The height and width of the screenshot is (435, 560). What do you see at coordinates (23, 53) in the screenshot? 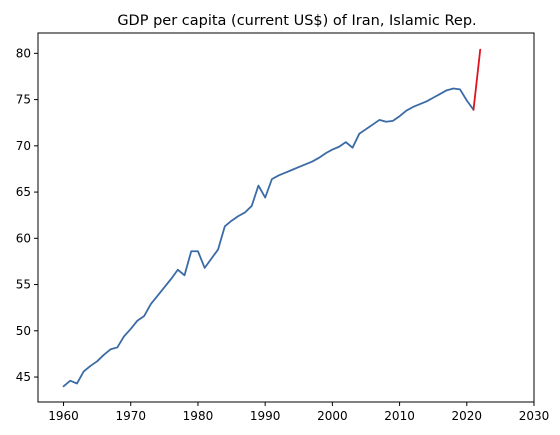
I see `y-tick-label: 80` at bounding box center [23, 53].